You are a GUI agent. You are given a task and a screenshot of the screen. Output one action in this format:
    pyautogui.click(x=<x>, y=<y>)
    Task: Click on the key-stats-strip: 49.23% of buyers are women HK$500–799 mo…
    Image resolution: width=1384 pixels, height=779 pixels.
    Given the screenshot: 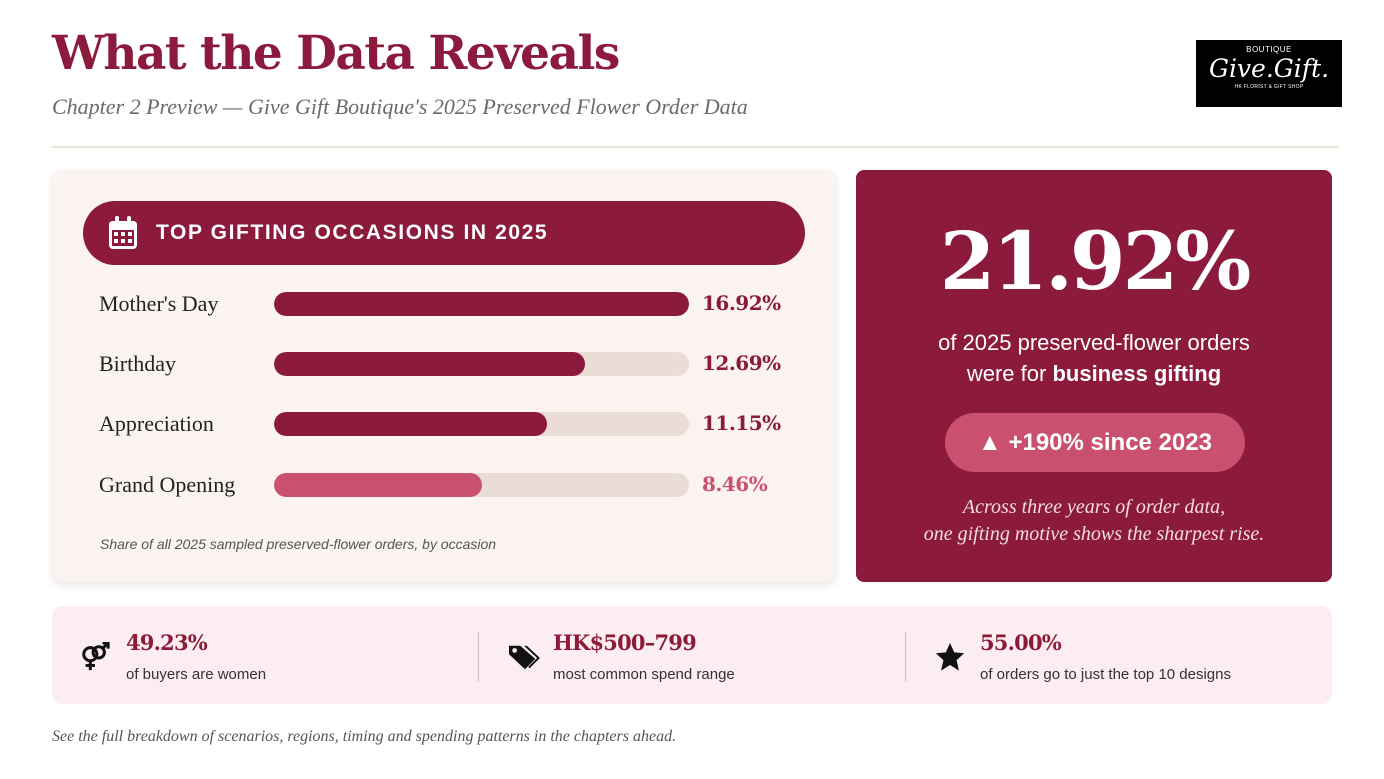 What is the action you would take?
    pyautogui.click(x=692, y=655)
    